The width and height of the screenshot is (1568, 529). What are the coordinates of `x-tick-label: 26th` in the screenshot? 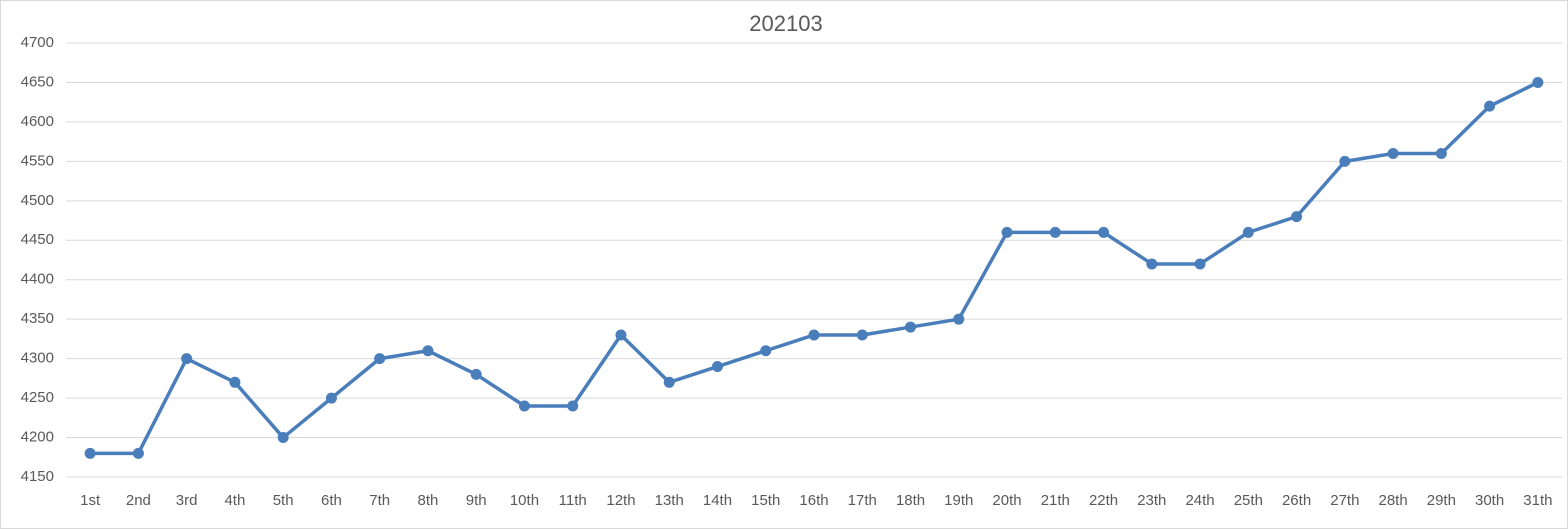 It's located at (1296, 500).